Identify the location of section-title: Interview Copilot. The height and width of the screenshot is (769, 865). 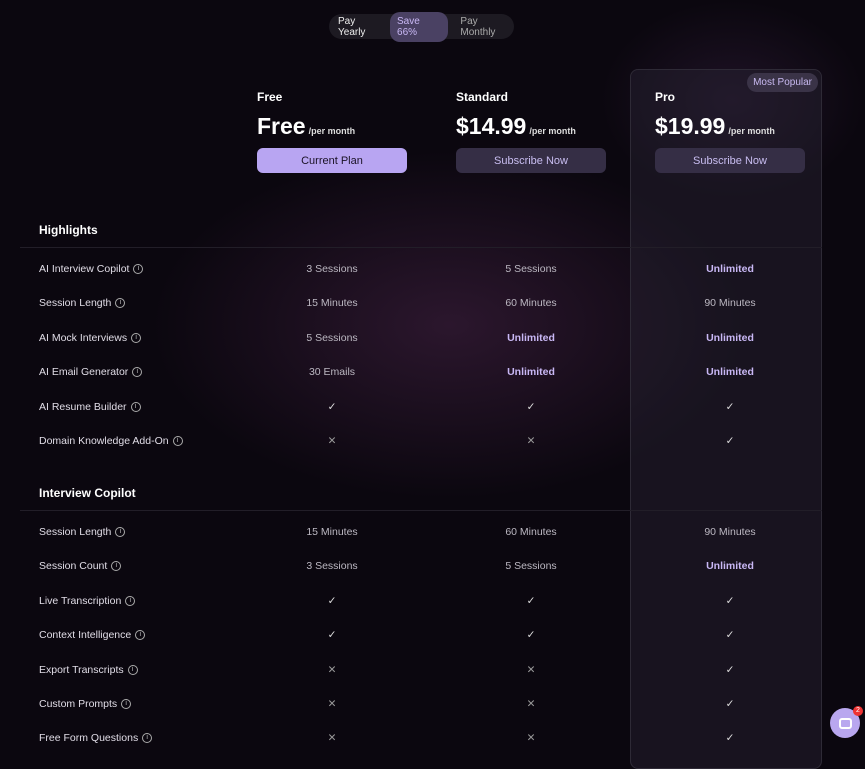
(421, 497).